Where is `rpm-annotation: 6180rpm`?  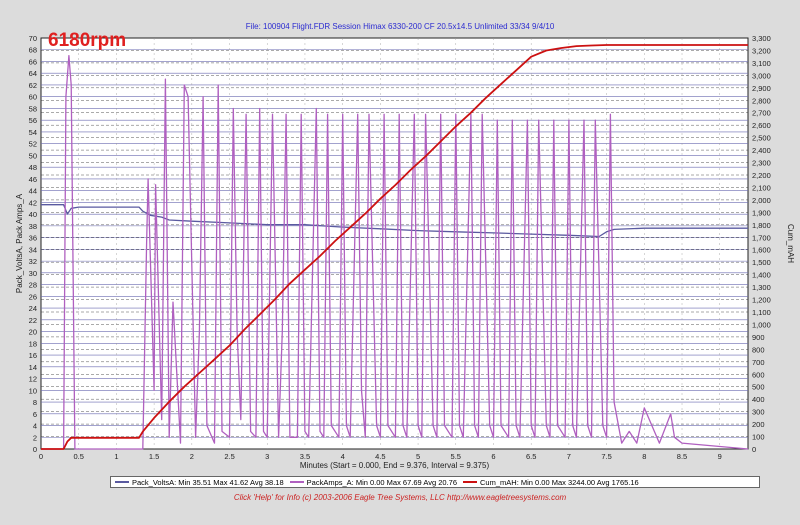 rpm-annotation: 6180rpm is located at coordinates (87, 40).